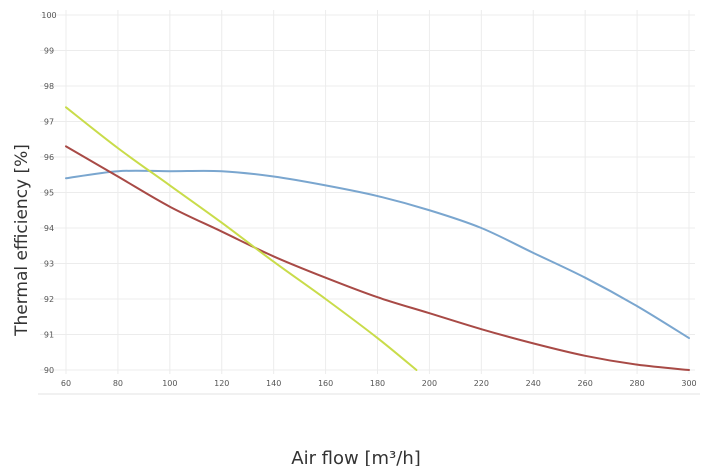 The width and height of the screenshot is (709, 466). I want to click on x-tick-label: 220, so click(481, 383).